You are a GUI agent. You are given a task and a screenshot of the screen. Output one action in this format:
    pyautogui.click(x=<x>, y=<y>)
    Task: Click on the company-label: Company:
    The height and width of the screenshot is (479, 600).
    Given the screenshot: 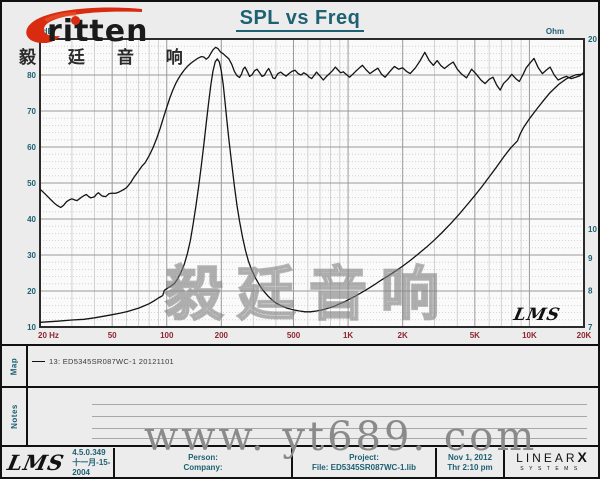 What is the action you would take?
    pyautogui.click(x=203, y=467)
    